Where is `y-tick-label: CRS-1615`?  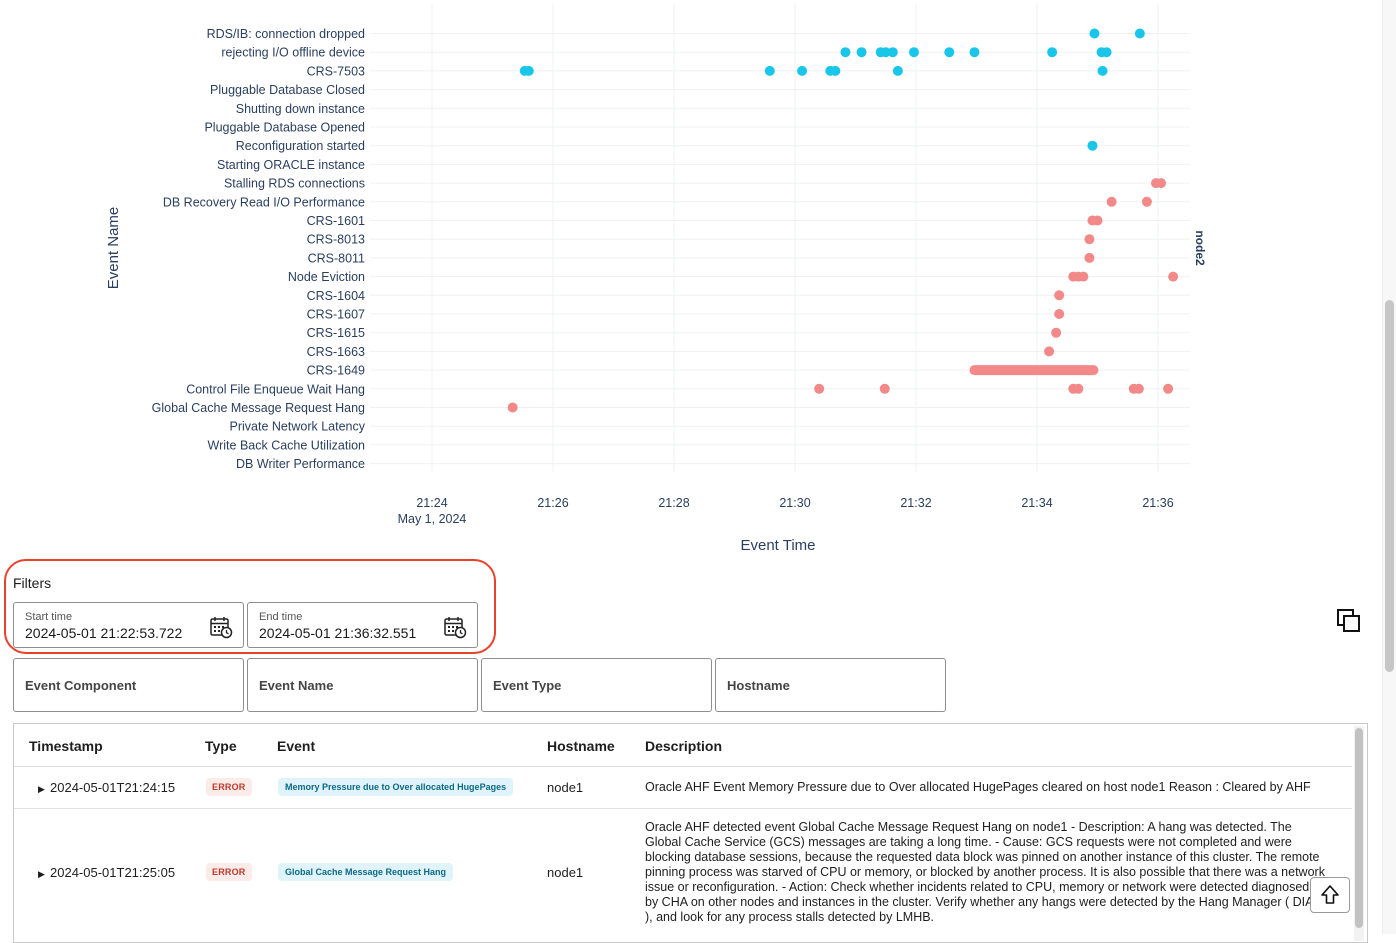 y-tick-label: CRS-1615 is located at coordinates (336, 333).